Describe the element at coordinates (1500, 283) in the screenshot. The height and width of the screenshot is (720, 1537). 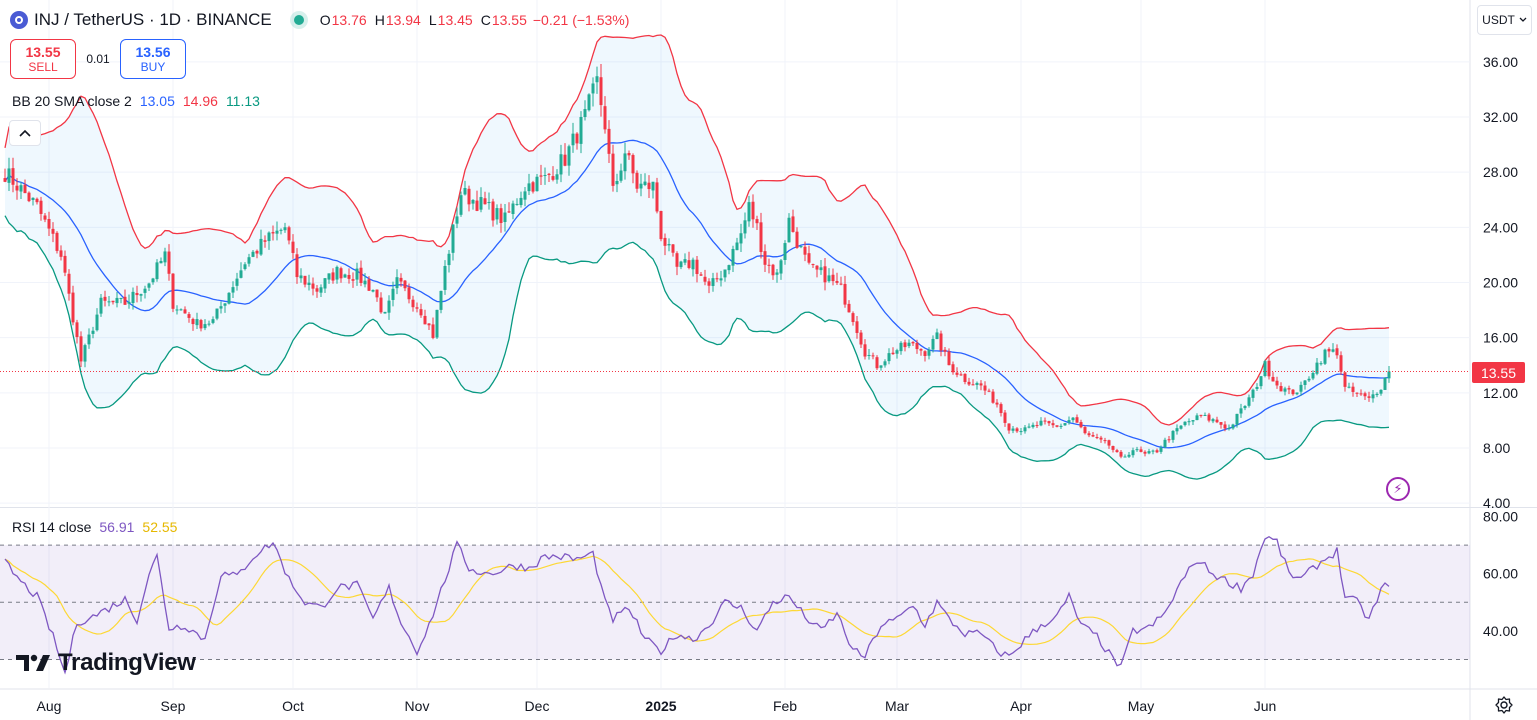
I see `price-tick-label: 20.00` at that location.